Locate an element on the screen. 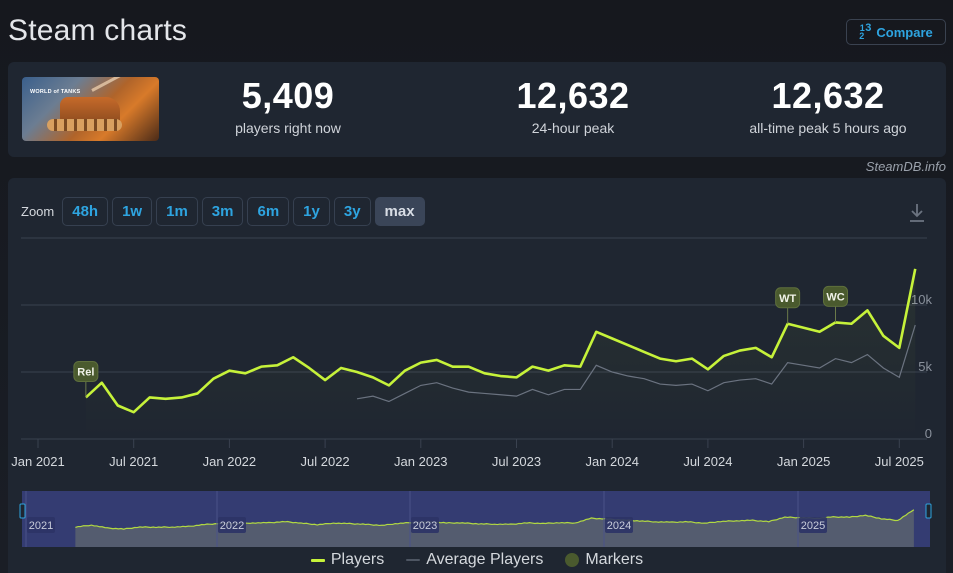 This screenshot has height=573, width=953. svg-text: 2025 is located at coordinates (813, 526).